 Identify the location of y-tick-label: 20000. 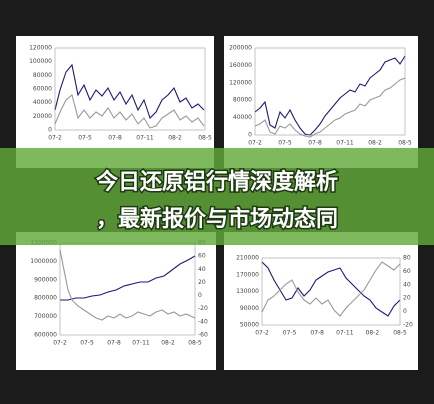
(42, 116).